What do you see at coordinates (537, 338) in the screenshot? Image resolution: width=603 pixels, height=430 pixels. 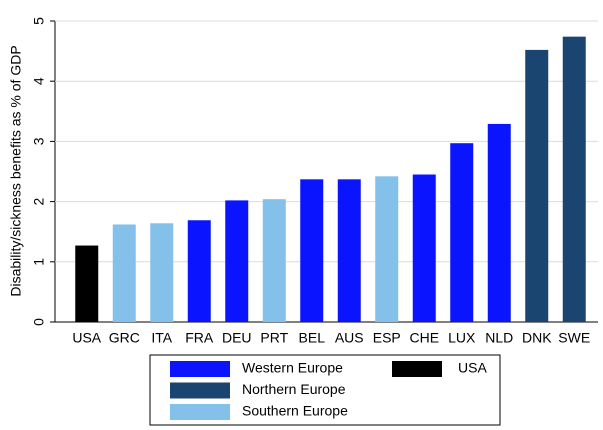 I see `x-tick-label: DNK` at bounding box center [537, 338].